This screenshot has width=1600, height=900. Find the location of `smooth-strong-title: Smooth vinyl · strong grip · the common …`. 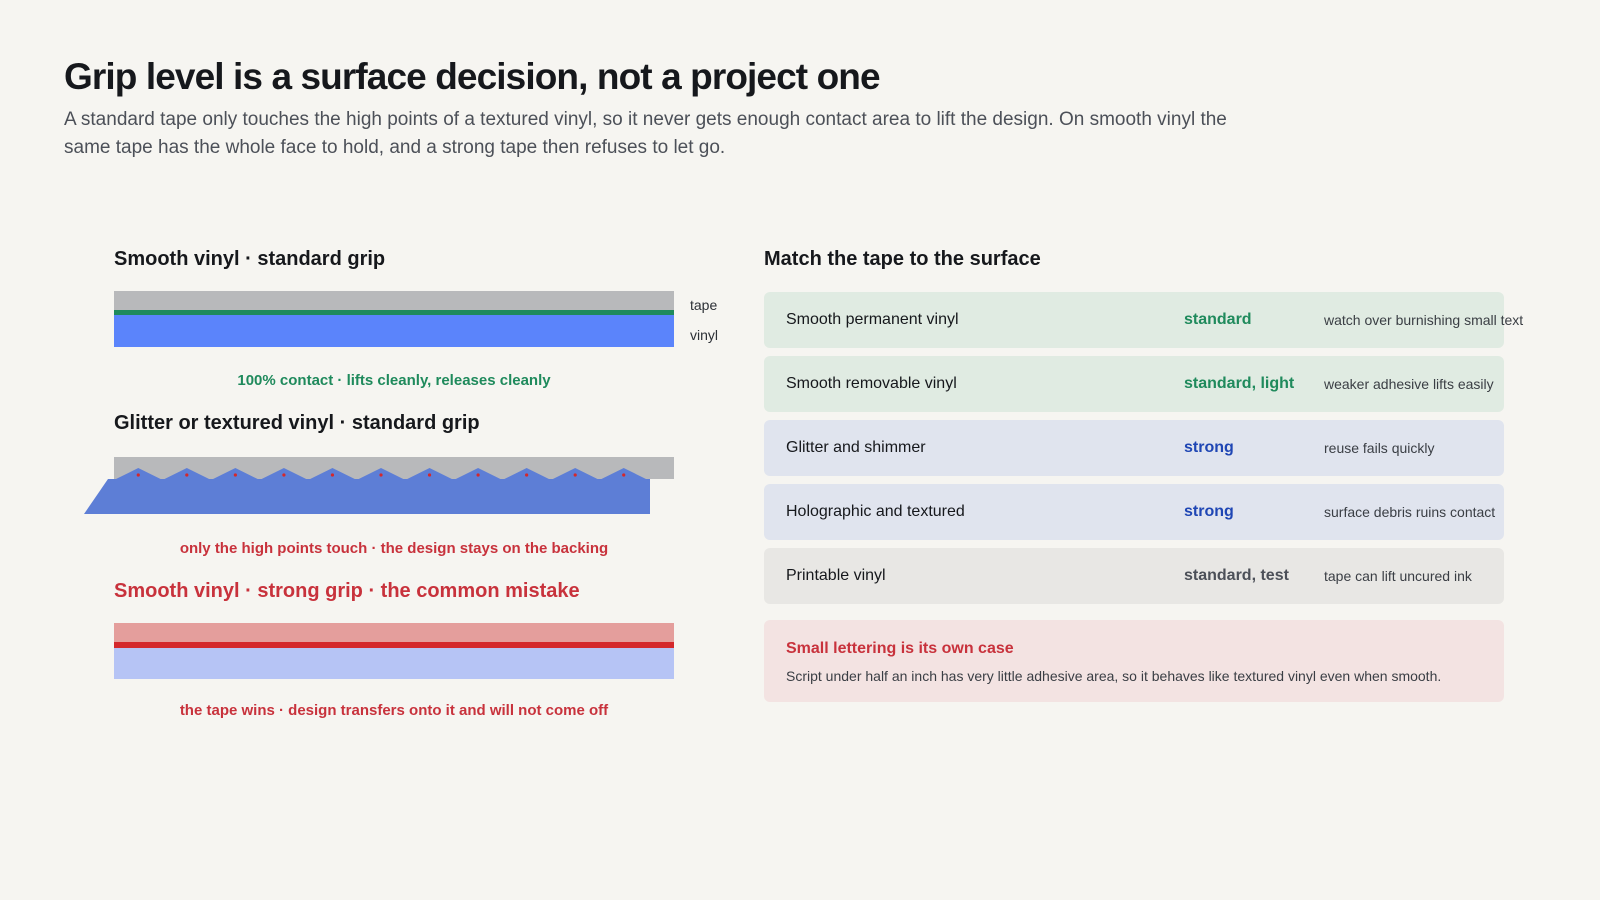

smooth-strong-title: Smooth vinyl · strong grip · the common … is located at coordinates (347, 591).